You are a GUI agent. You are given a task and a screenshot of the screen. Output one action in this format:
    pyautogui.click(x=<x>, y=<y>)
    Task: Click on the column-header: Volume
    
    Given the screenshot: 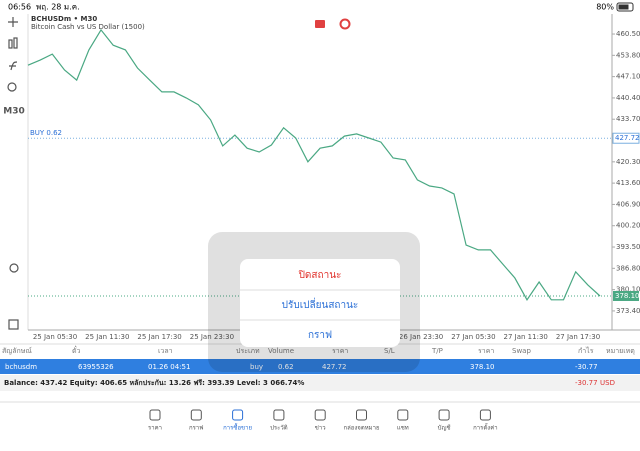 What is the action you would take?
    pyautogui.click(x=281, y=351)
    